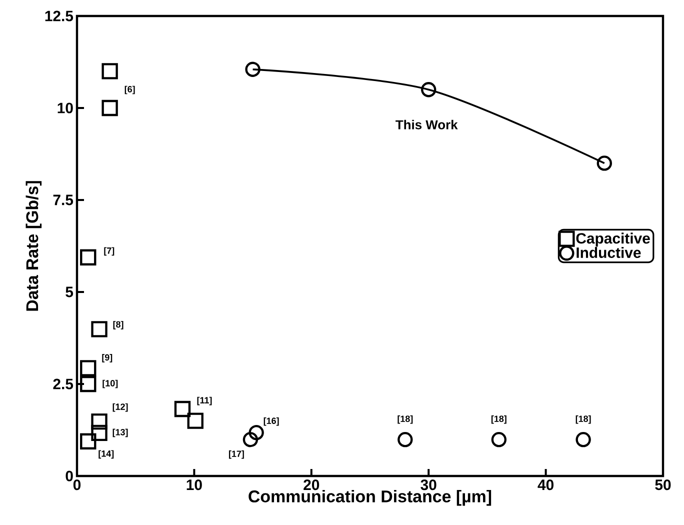 The width and height of the screenshot is (684, 525). Describe the element at coordinates (613, 239) in the screenshot. I see `legend-label: Capacitive` at that location.